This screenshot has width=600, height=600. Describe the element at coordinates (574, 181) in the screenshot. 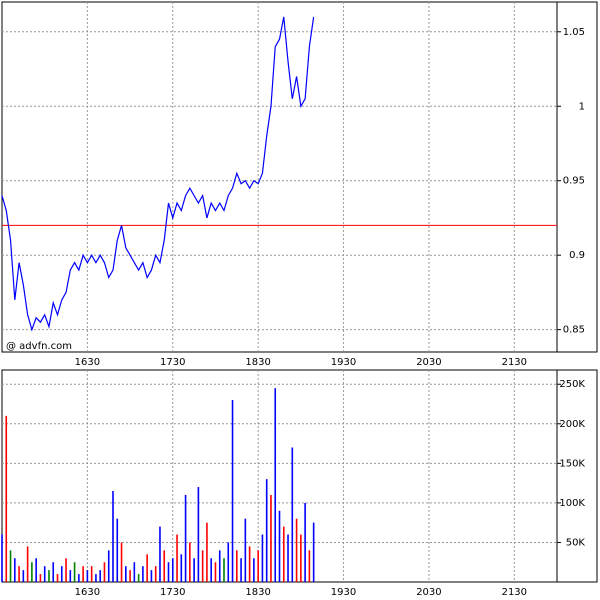

I see `y-tick-label: 0.95` at that location.